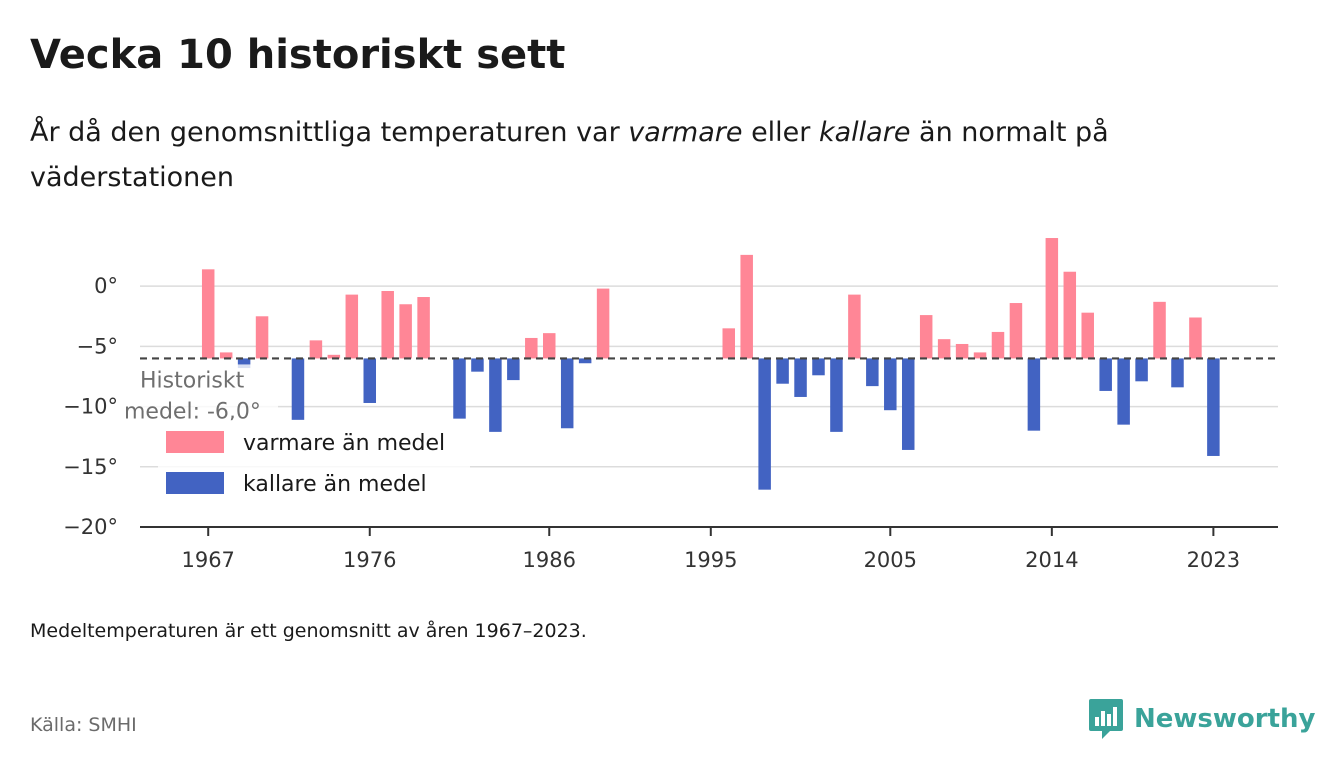 This screenshot has width=1340, height=771. What do you see at coordinates (685, 132) in the screenshot?
I see `subtitle-warm-word: varmare` at bounding box center [685, 132].